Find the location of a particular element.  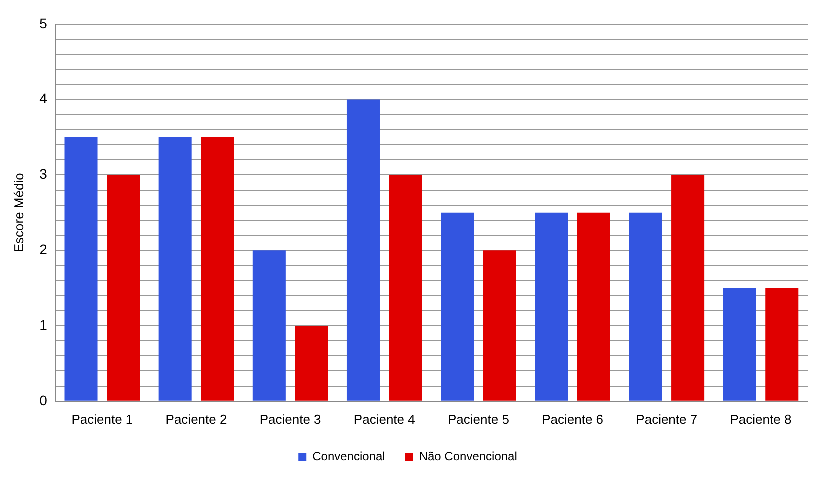

x-tick-label: Paciente 5 is located at coordinates (479, 419).